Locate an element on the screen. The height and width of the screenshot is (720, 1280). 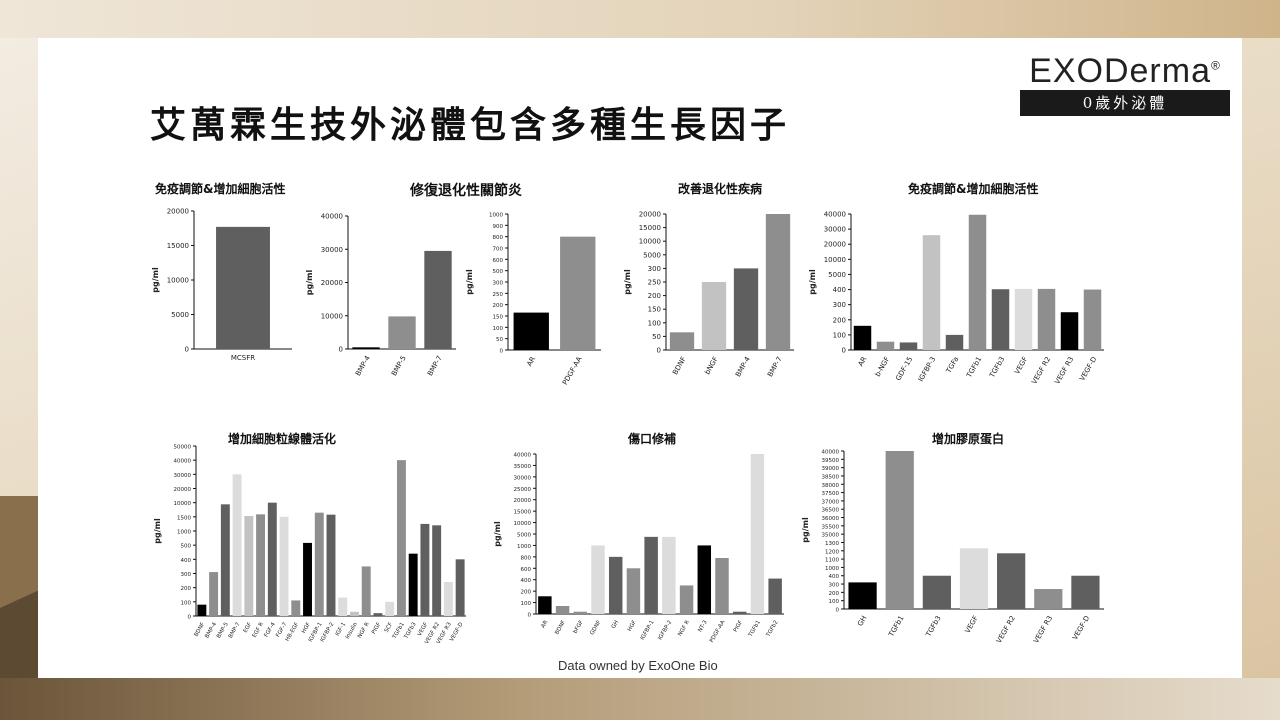
bar-vegf is located at coordinates (425, 569).